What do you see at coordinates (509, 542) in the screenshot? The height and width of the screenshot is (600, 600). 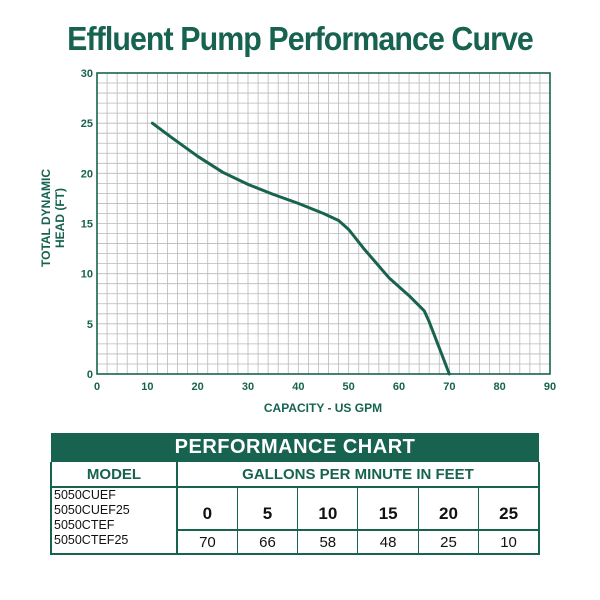 I see `gpm-value: 10` at bounding box center [509, 542].